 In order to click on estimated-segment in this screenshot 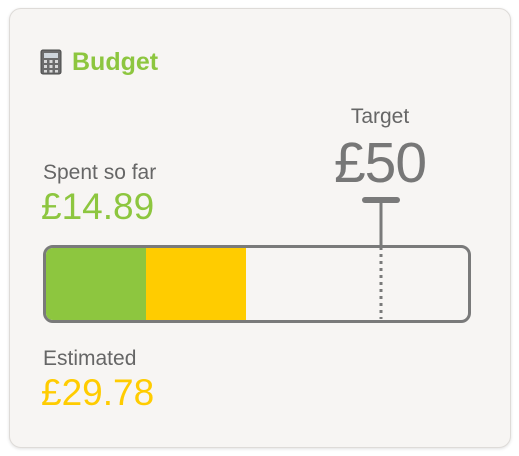, I will do `click(196, 284)`.